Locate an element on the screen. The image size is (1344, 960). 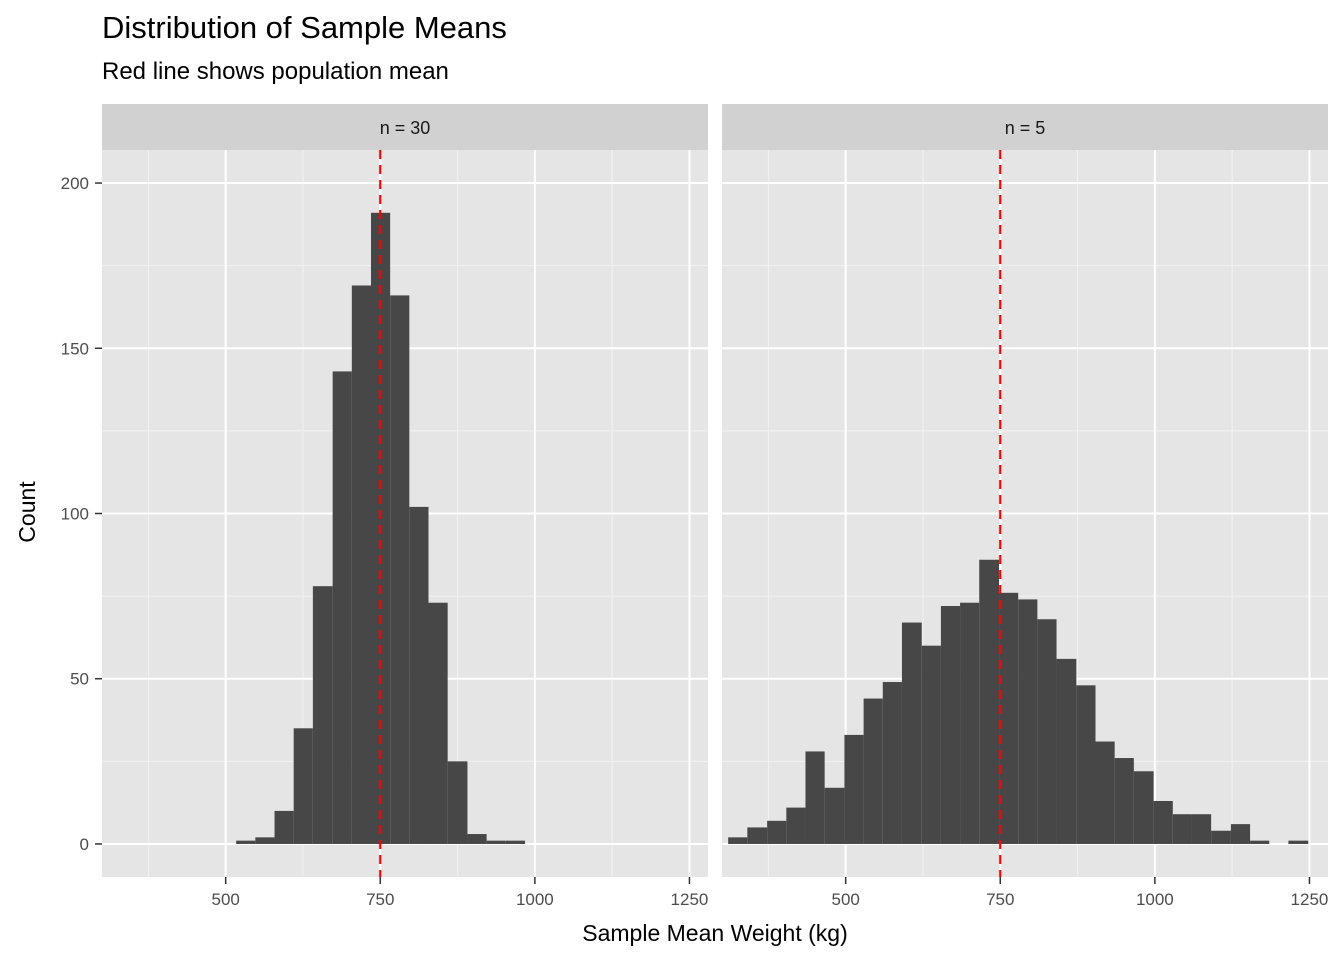
facet-strip-label: n = 30 is located at coordinates (405, 128).